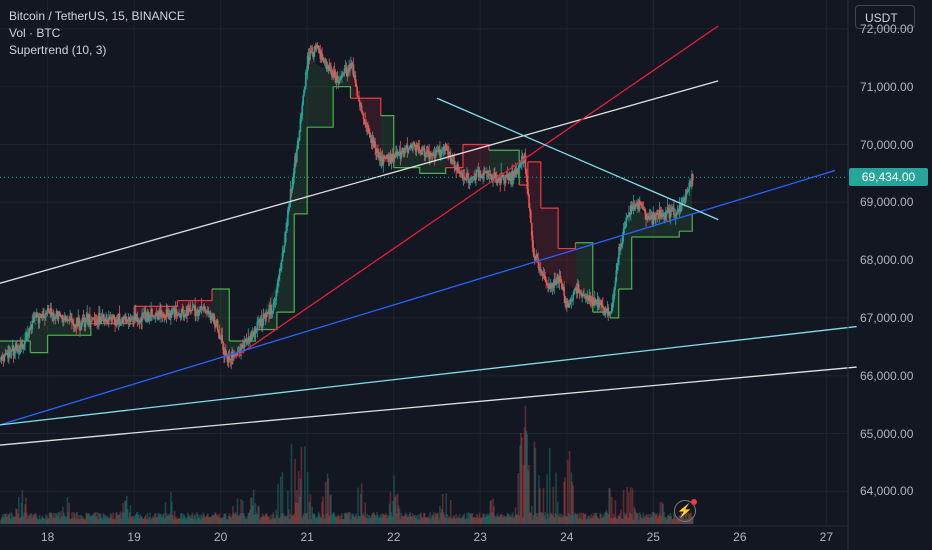 Image resolution: width=932 pixels, height=550 pixels. Describe the element at coordinates (826, 537) in the screenshot. I see `time-axis-label: 27` at that location.